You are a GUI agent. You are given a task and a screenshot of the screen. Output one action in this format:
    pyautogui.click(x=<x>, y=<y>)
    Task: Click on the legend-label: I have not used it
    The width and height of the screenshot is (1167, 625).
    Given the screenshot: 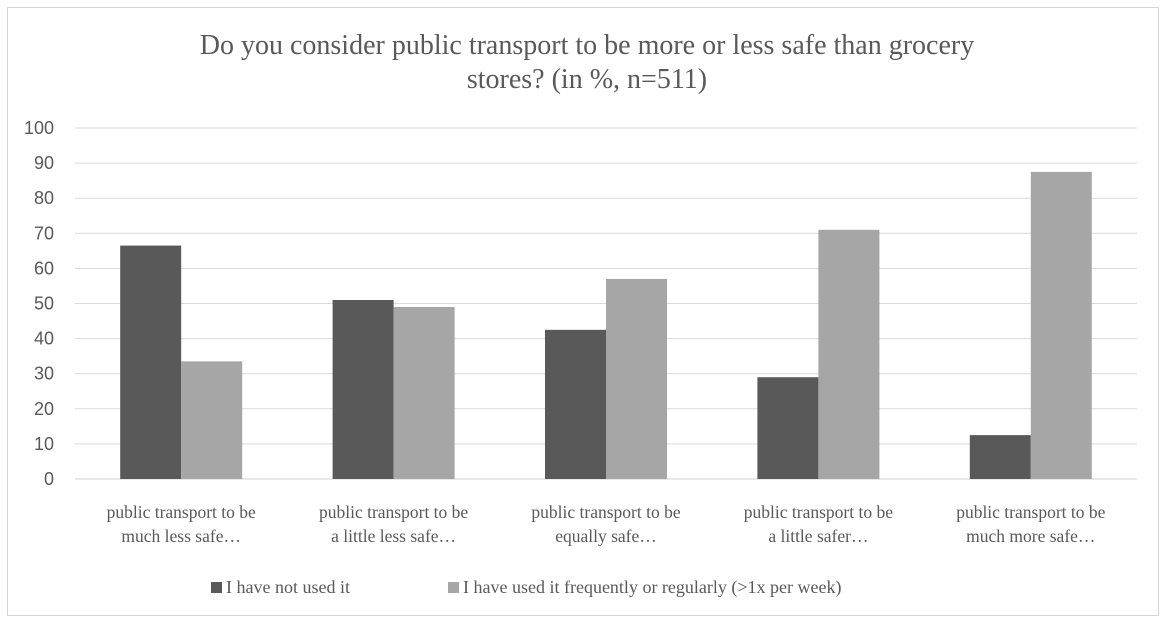 What is the action you would take?
    pyautogui.click(x=288, y=587)
    